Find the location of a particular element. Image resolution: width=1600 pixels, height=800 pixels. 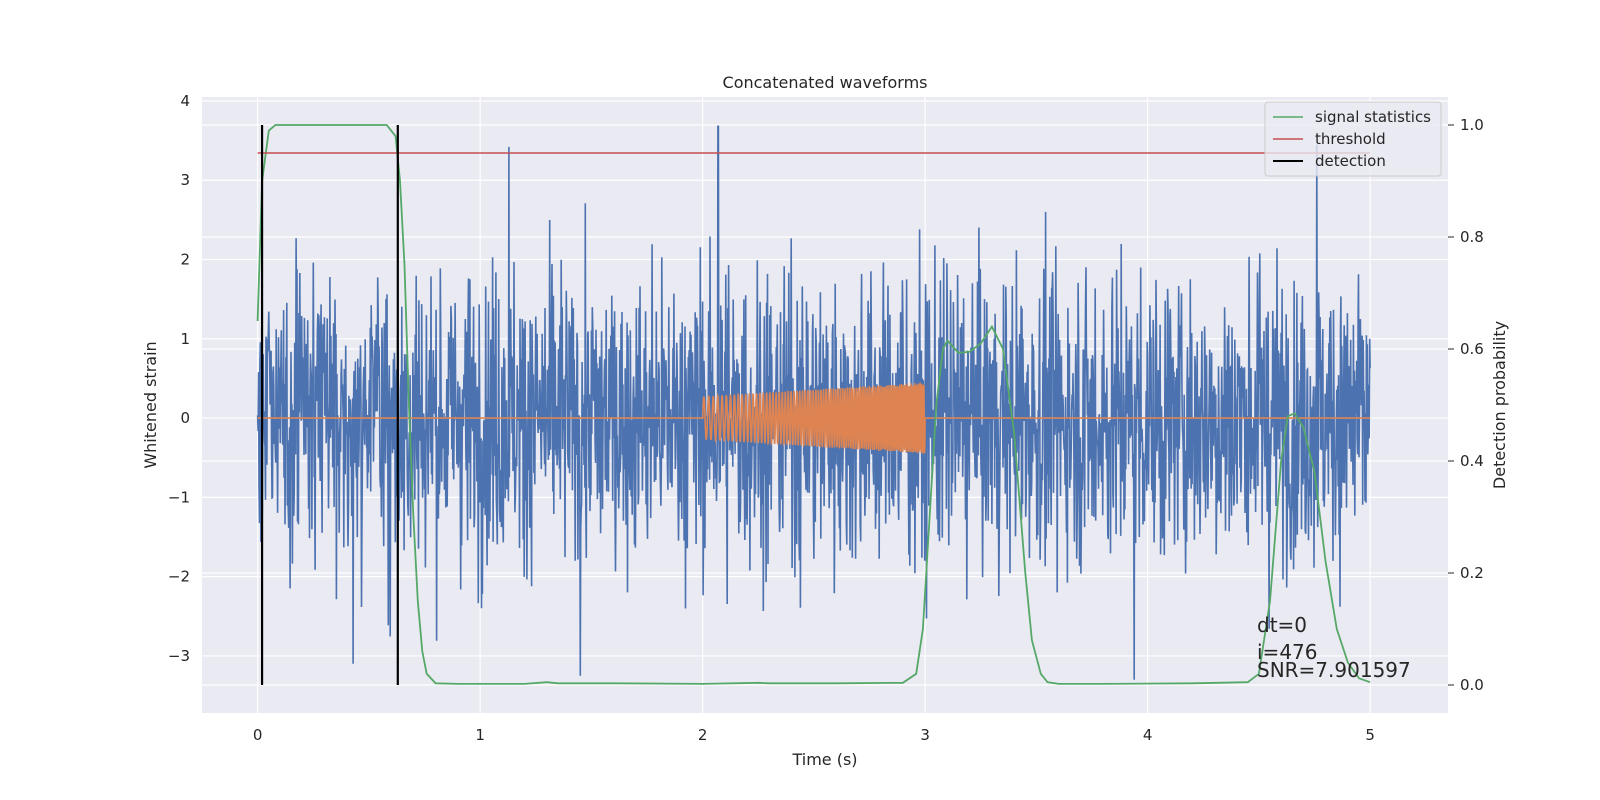

y-axis-label: Whitened strain is located at coordinates (150, 404).